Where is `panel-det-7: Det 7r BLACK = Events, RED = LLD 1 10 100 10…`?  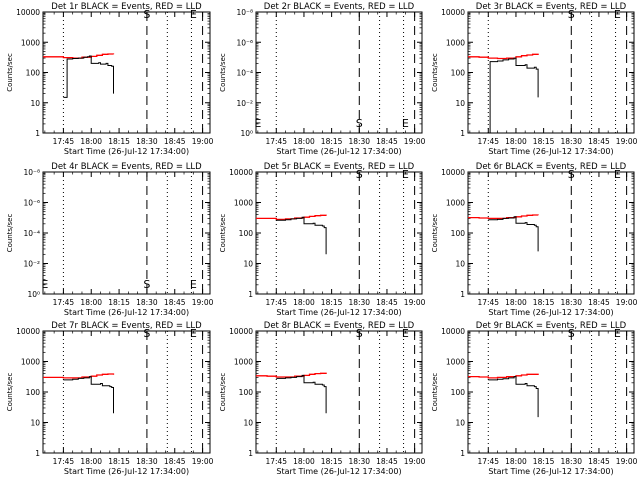 panel-det-7: Det 7r BLACK = Events, RED = LLD 1 10 100 10… is located at coordinates (110, 398).